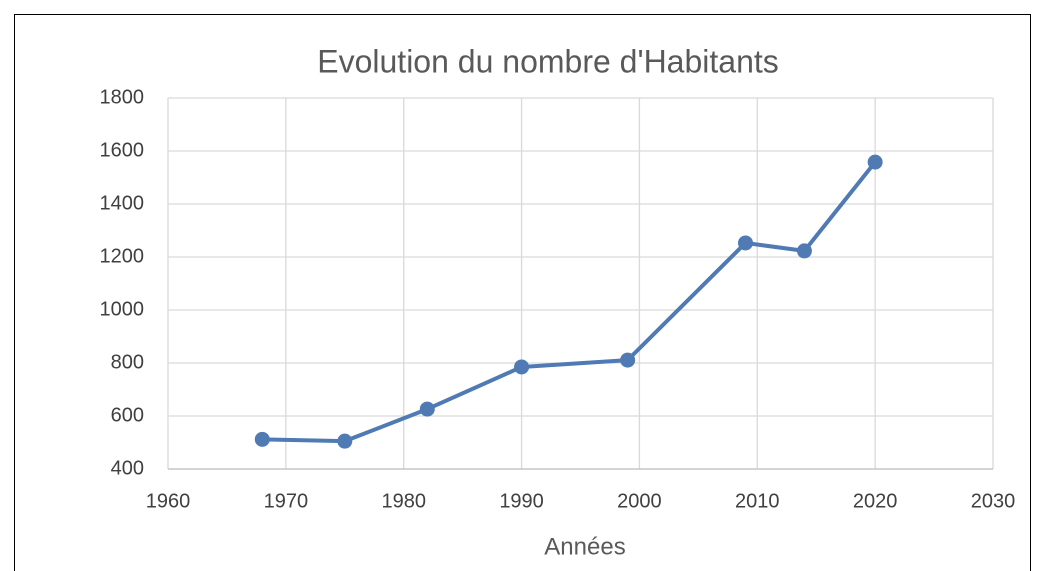 The image size is (1038, 571). I want to click on y-tick-label: 1200, so click(122, 256).